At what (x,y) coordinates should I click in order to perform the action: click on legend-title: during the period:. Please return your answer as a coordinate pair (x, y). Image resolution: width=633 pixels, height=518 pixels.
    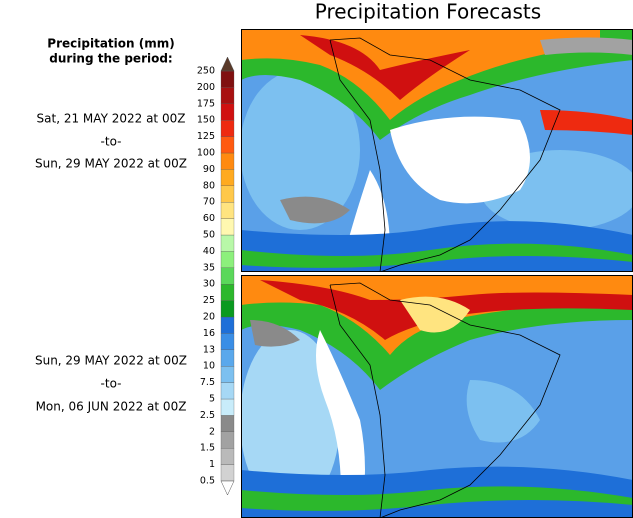
    Looking at the image, I should click on (110, 59).